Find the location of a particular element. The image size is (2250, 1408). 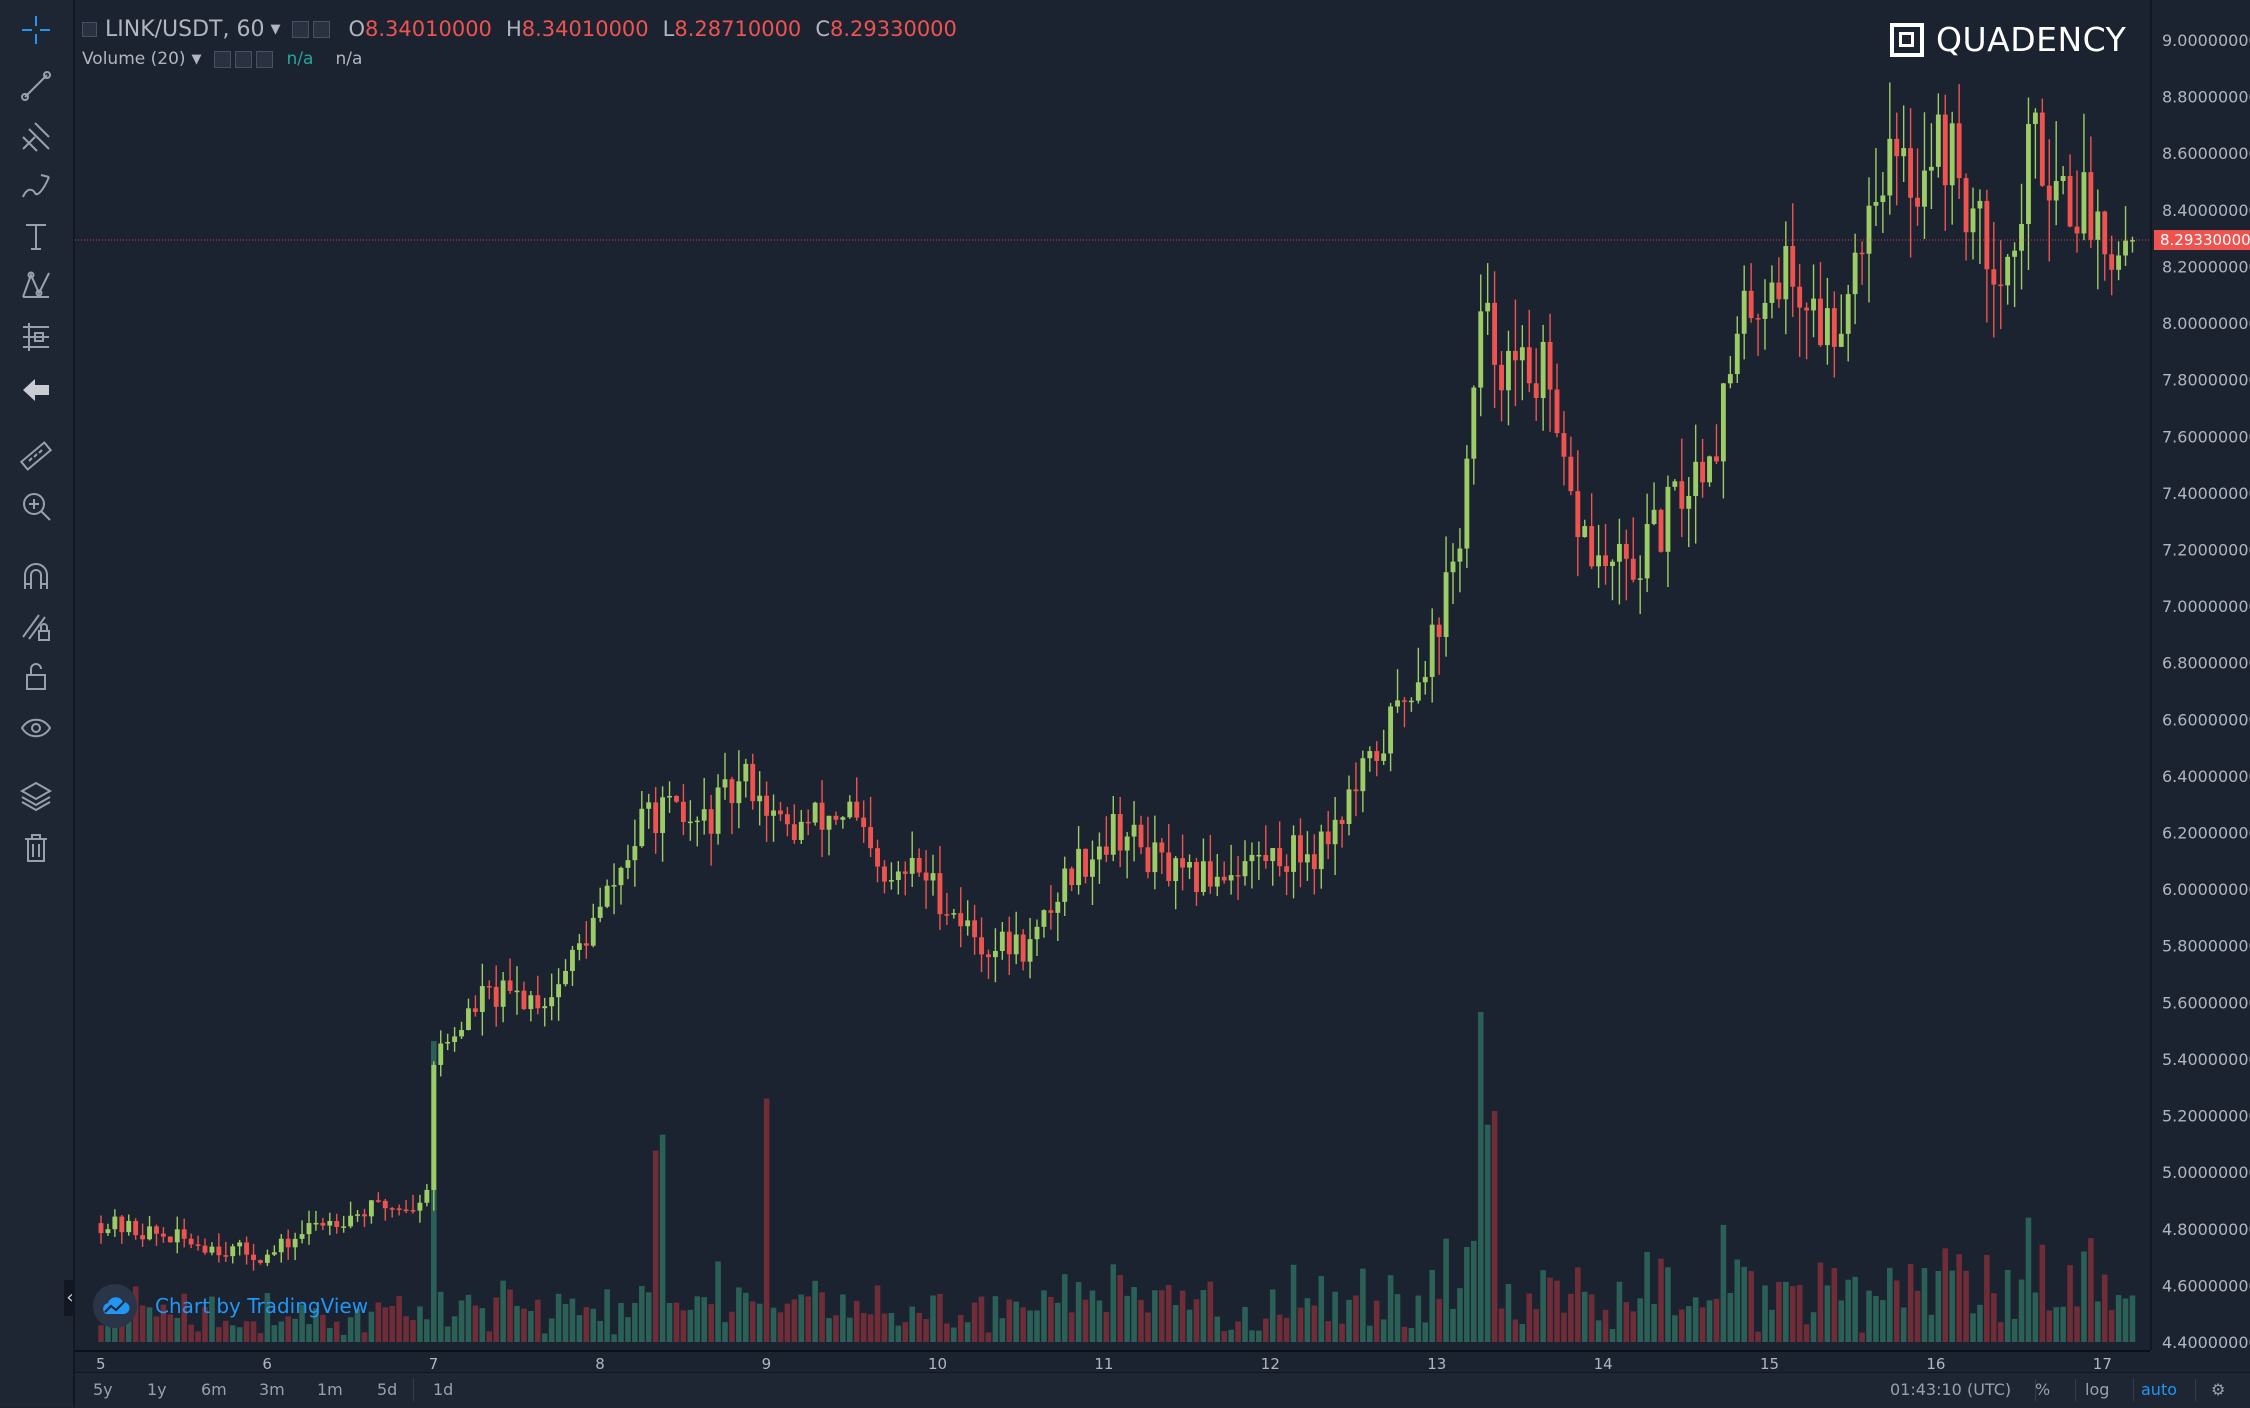

timeframe-1y: 1y is located at coordinates (157, 1389).